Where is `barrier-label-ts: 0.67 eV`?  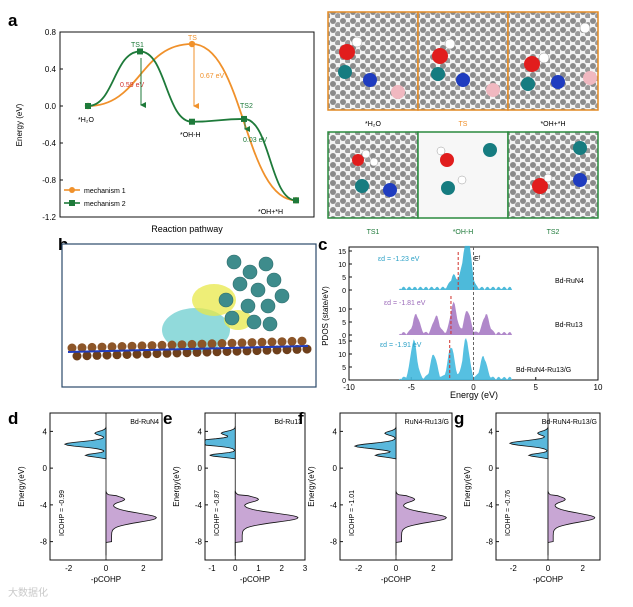 barrier-label-ts: 0.67 eV is located at coordinates (212, 76).